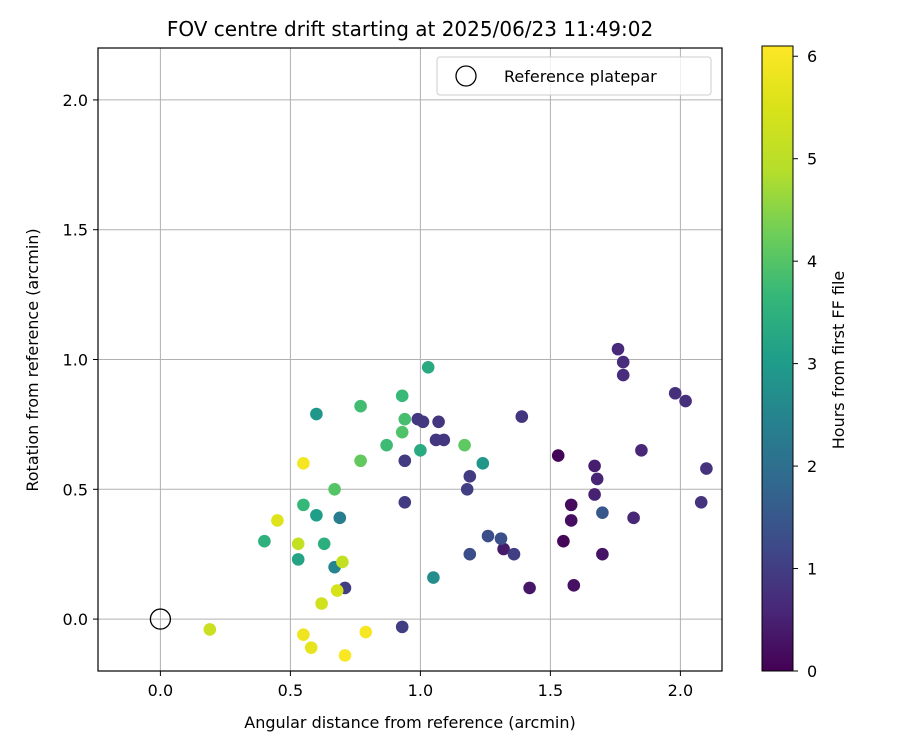 The width and height of the screenshot is (900, 750). I want to click on legend-label: Reference platepar, so click(580, 76).